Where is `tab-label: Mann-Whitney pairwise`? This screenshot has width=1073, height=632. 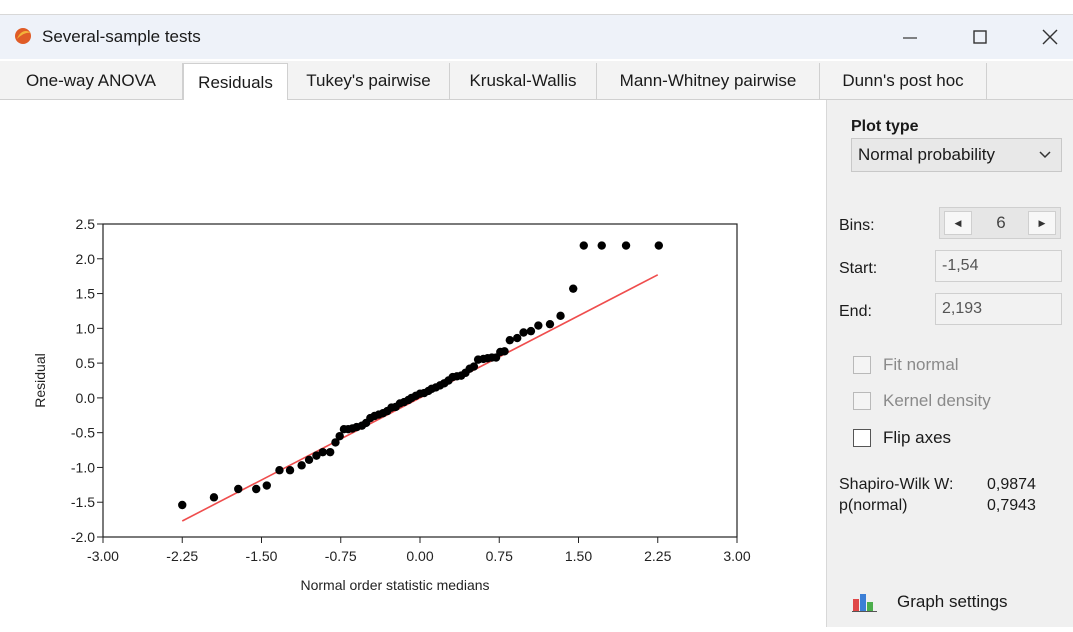
tab-label: Mann-Whitney pairwise is located at coordinates (708, 80).